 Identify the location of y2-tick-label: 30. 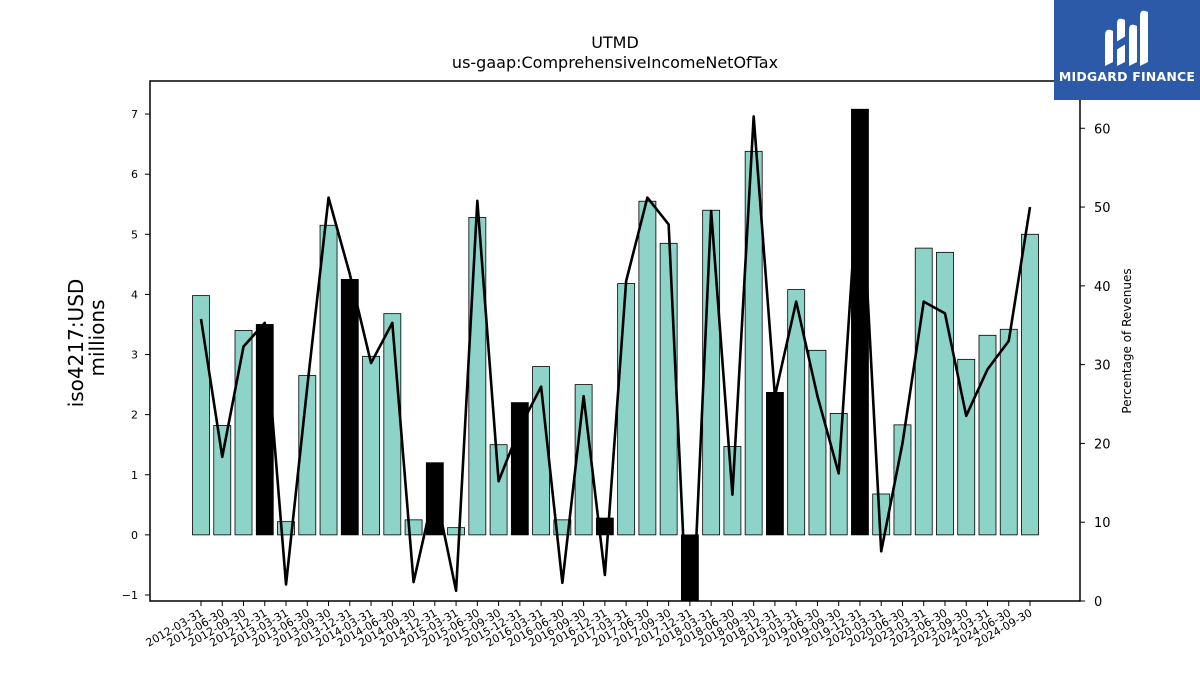
(1102, 366).